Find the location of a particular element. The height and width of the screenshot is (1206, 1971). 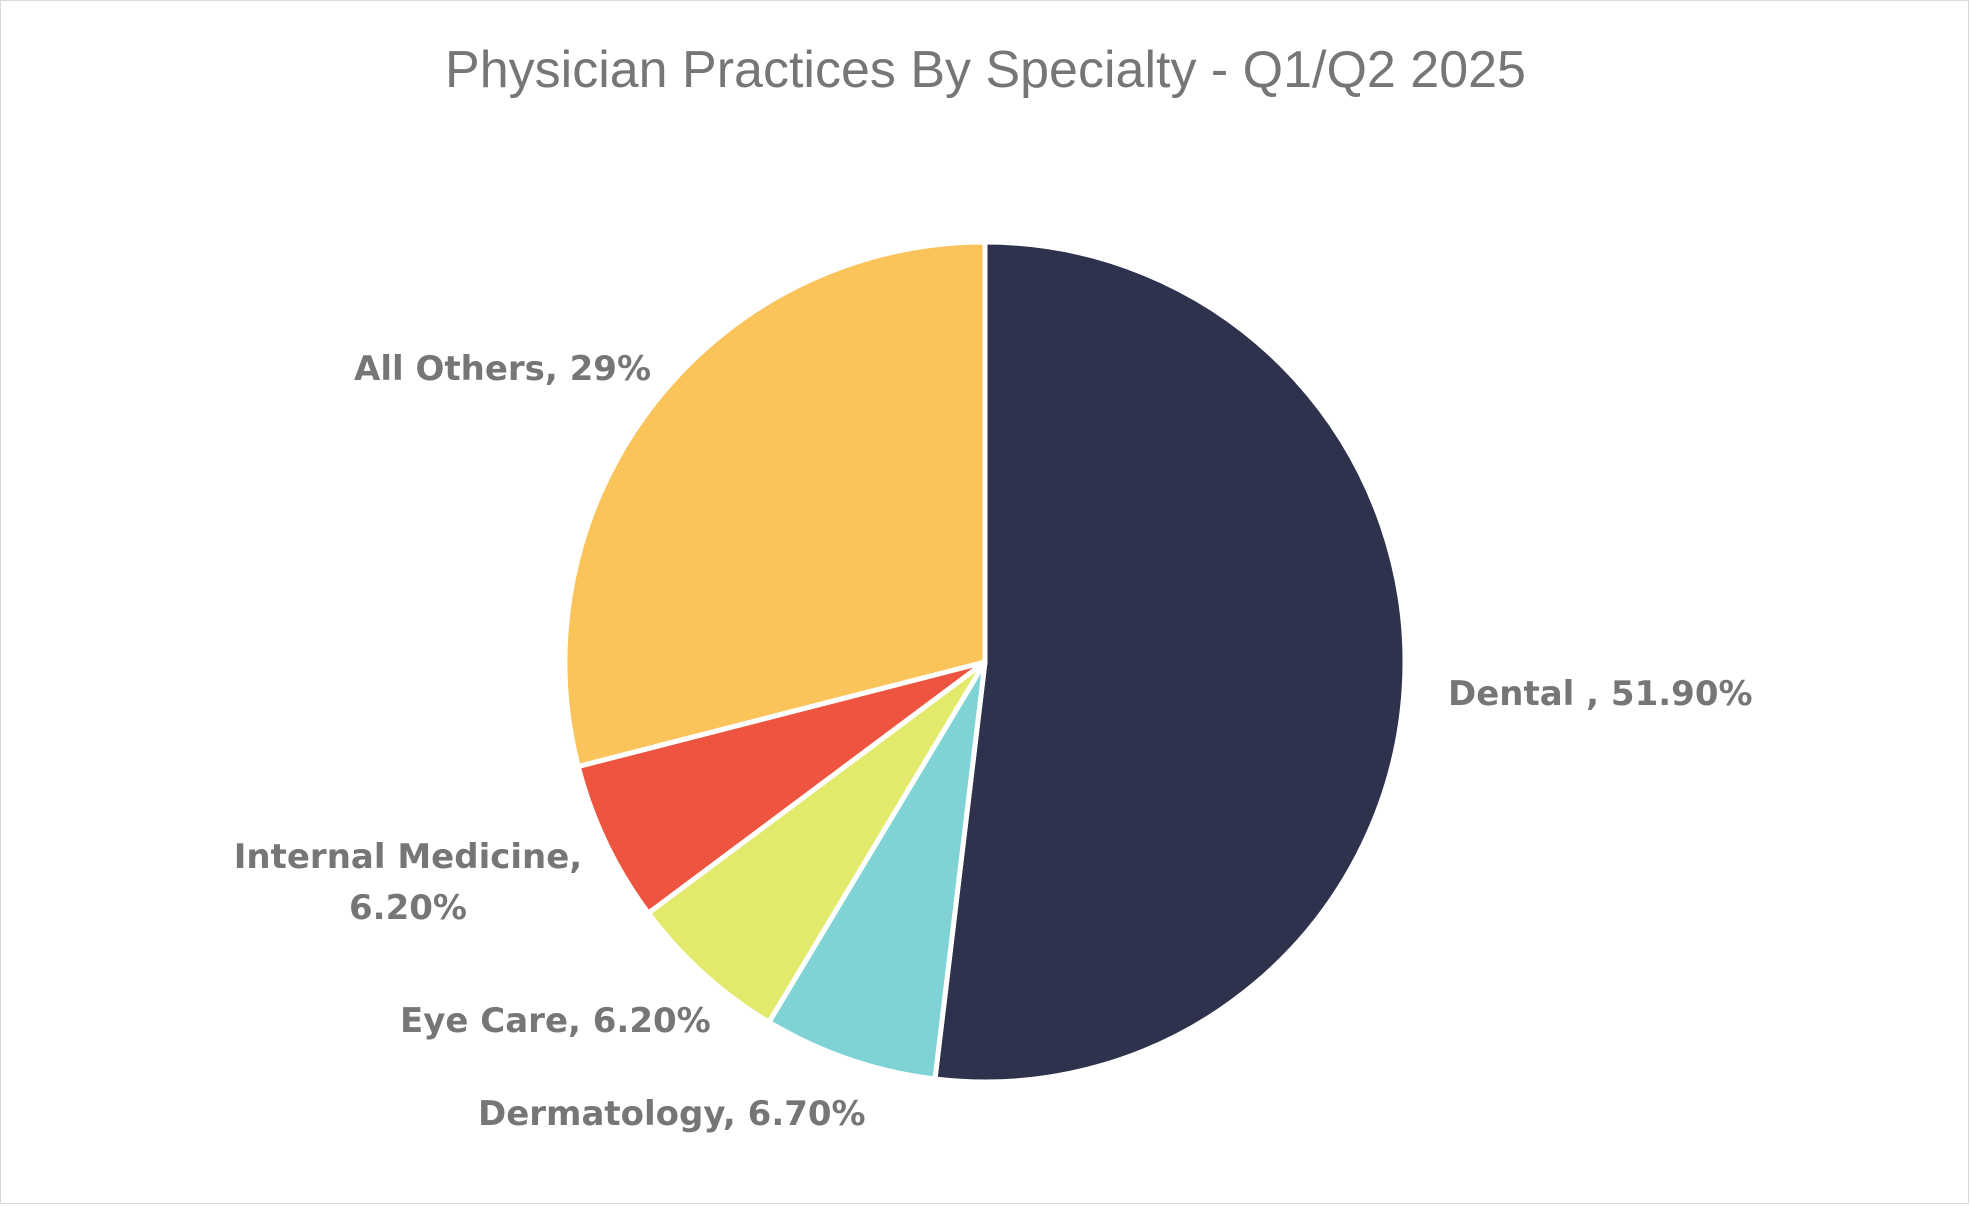

pie-slice-eye-care is located at coordinates (816, 842).